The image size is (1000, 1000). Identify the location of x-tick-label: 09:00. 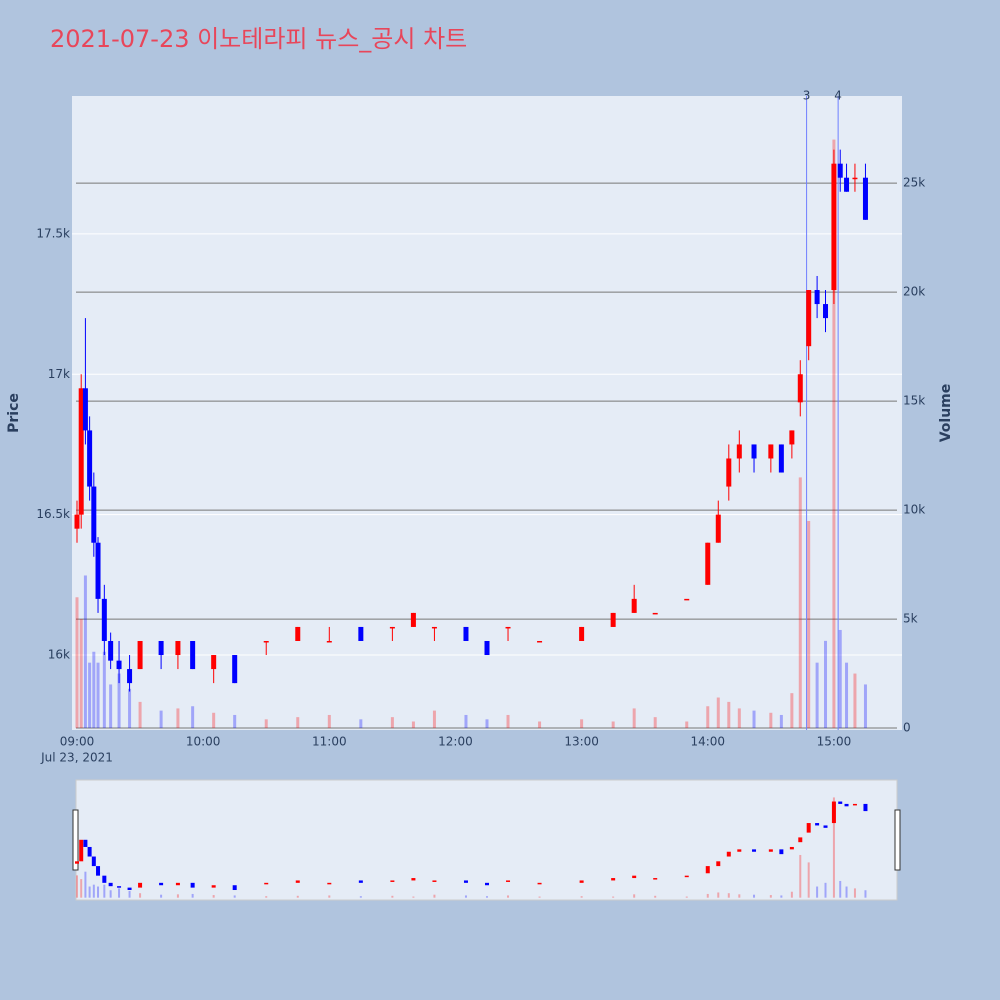
(77, 742).